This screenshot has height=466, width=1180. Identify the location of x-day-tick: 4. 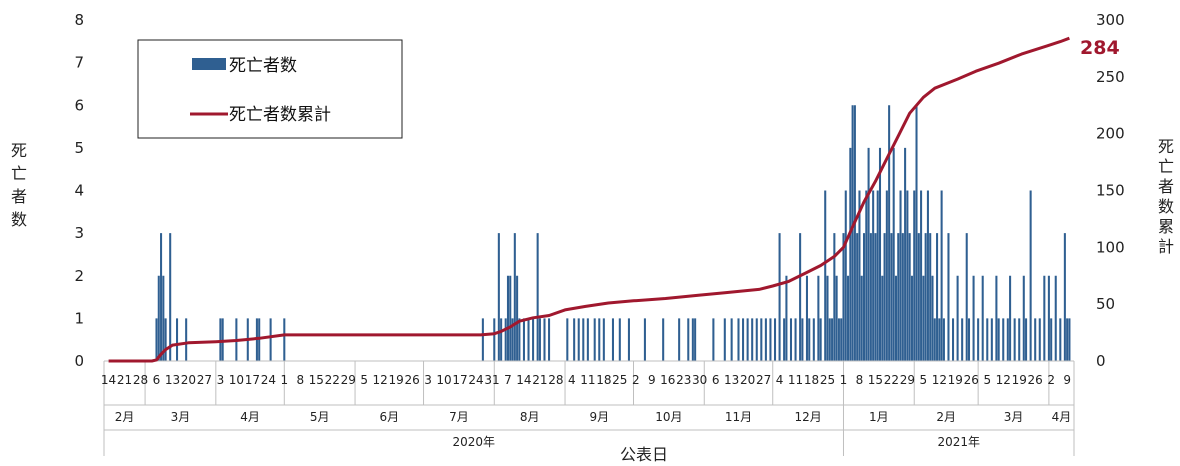
(780, 380).